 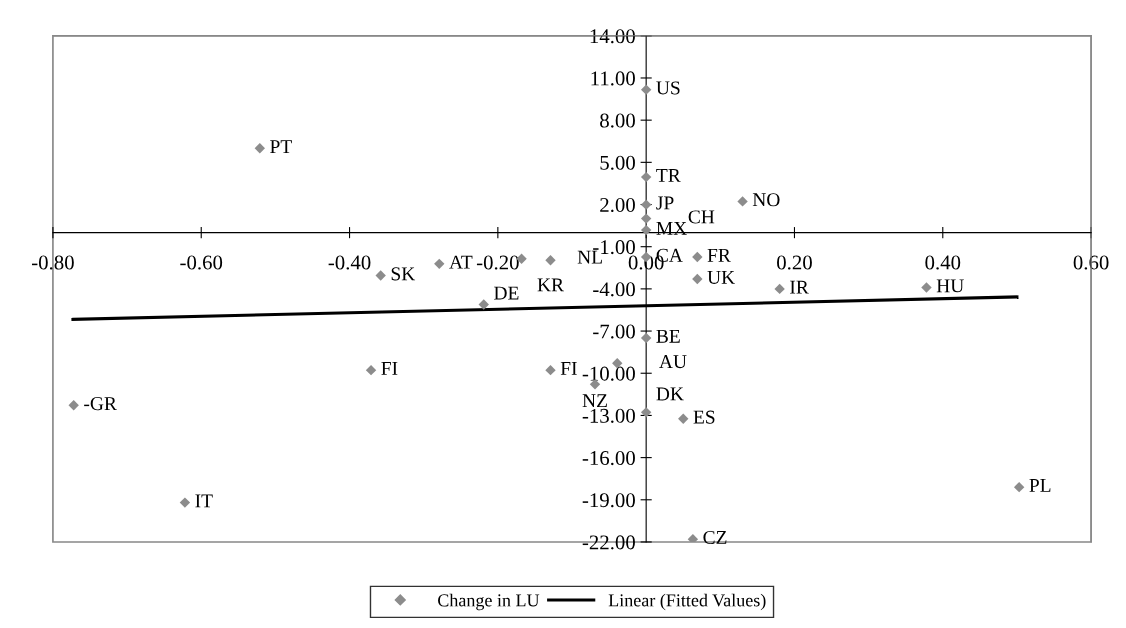 I want to click on annotation: CZ, so click(x=715, y=537).